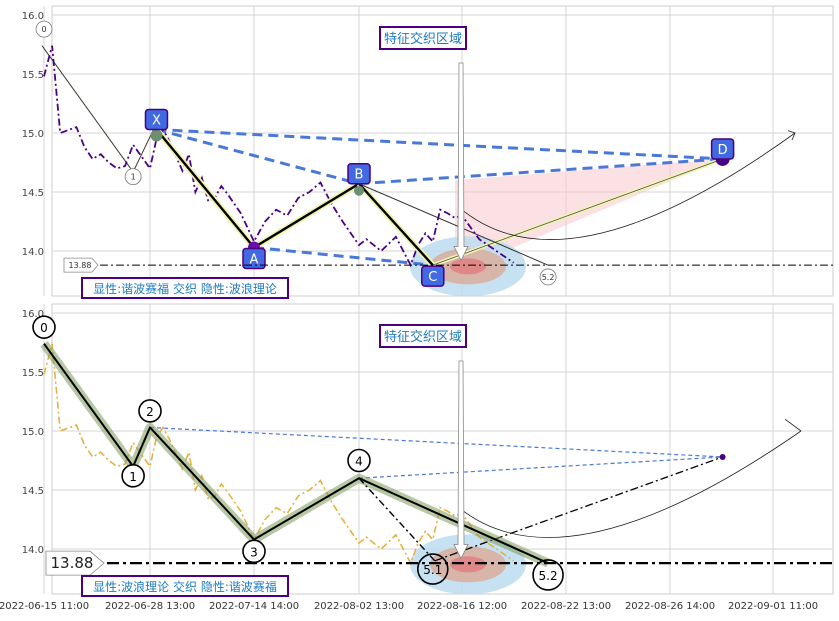  Describe the element at coordinates (577, 212) in the screenshot. I see `cd-leg` at that location.